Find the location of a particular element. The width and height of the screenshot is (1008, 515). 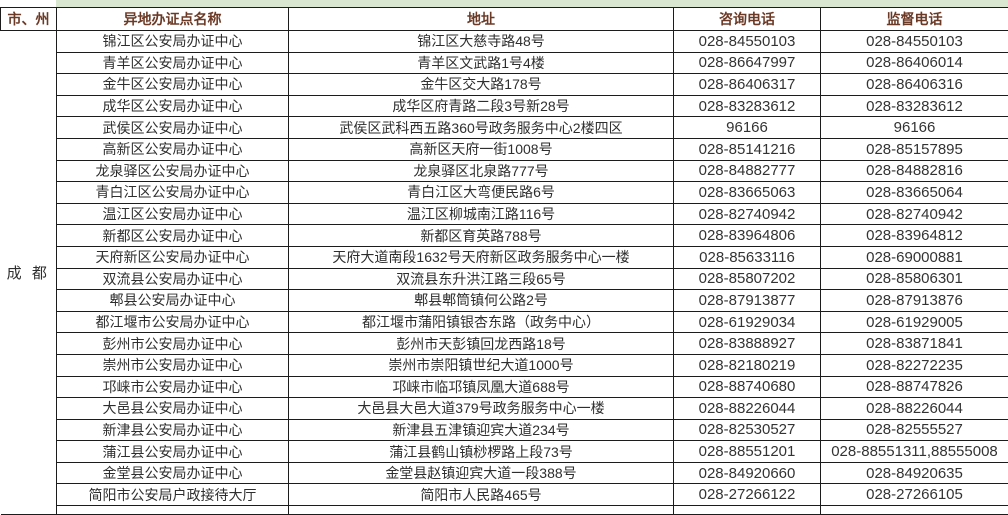

cell-phone: 028-87913877 is located at coordinates (747, 301).